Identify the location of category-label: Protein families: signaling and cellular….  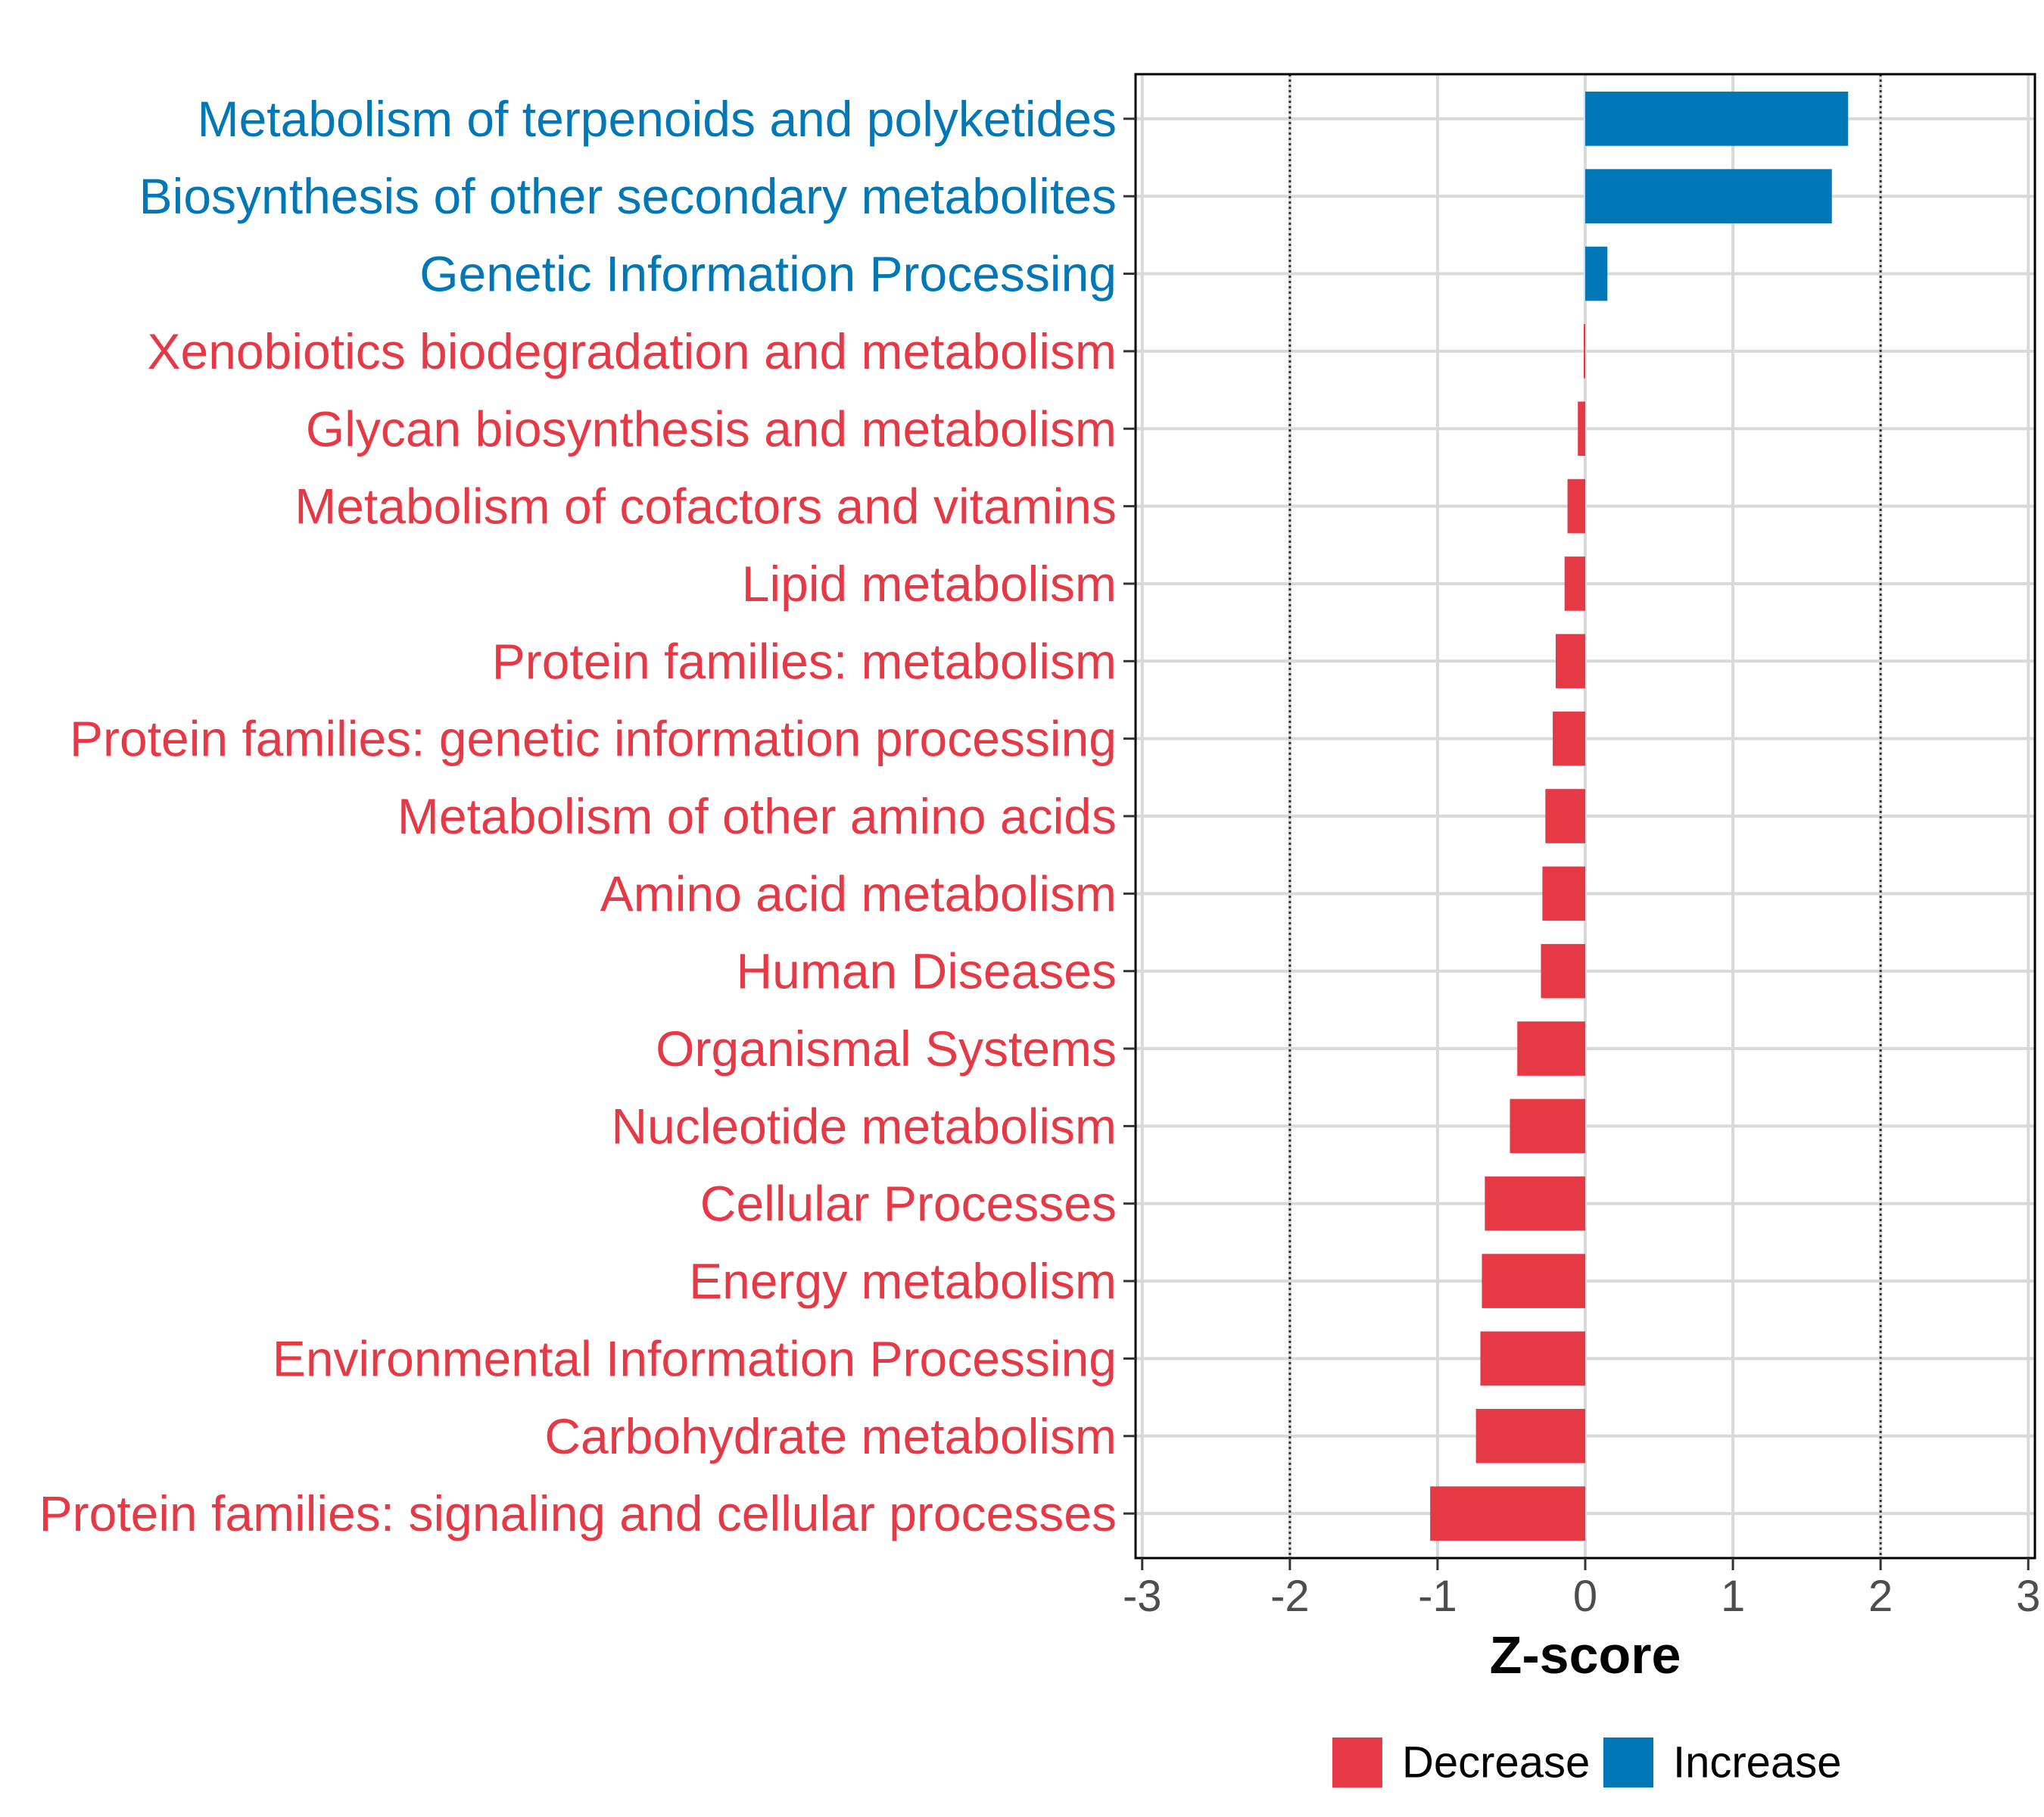
(578, 1513).